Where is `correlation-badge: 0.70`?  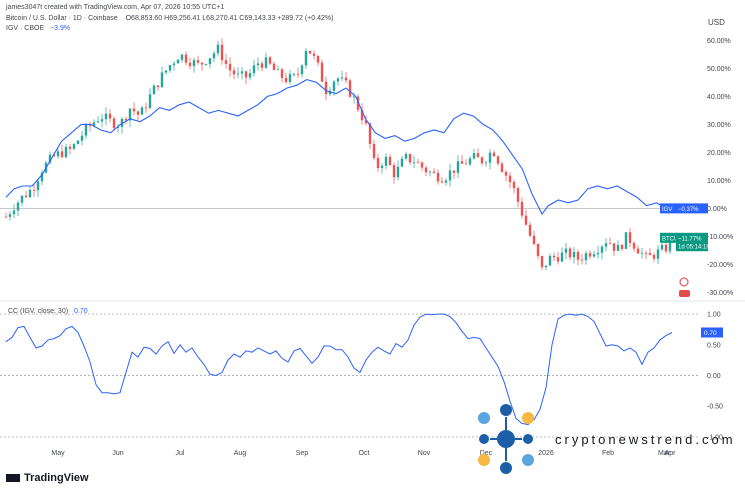 correlation-badge: 0.70 is located at coordinates (712, 332).